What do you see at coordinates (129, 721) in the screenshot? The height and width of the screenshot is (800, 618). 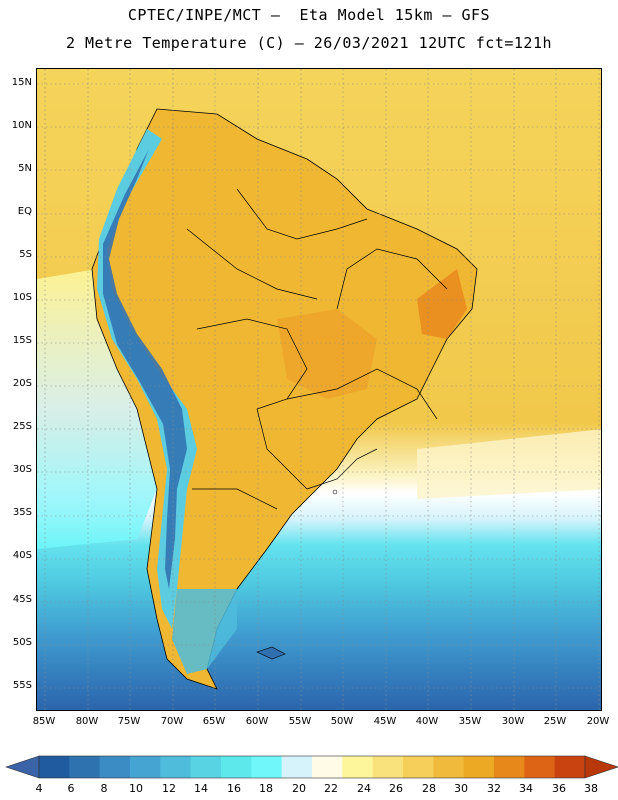 I see `lon-label-75w: 75W` at bounding box center [129, 721].